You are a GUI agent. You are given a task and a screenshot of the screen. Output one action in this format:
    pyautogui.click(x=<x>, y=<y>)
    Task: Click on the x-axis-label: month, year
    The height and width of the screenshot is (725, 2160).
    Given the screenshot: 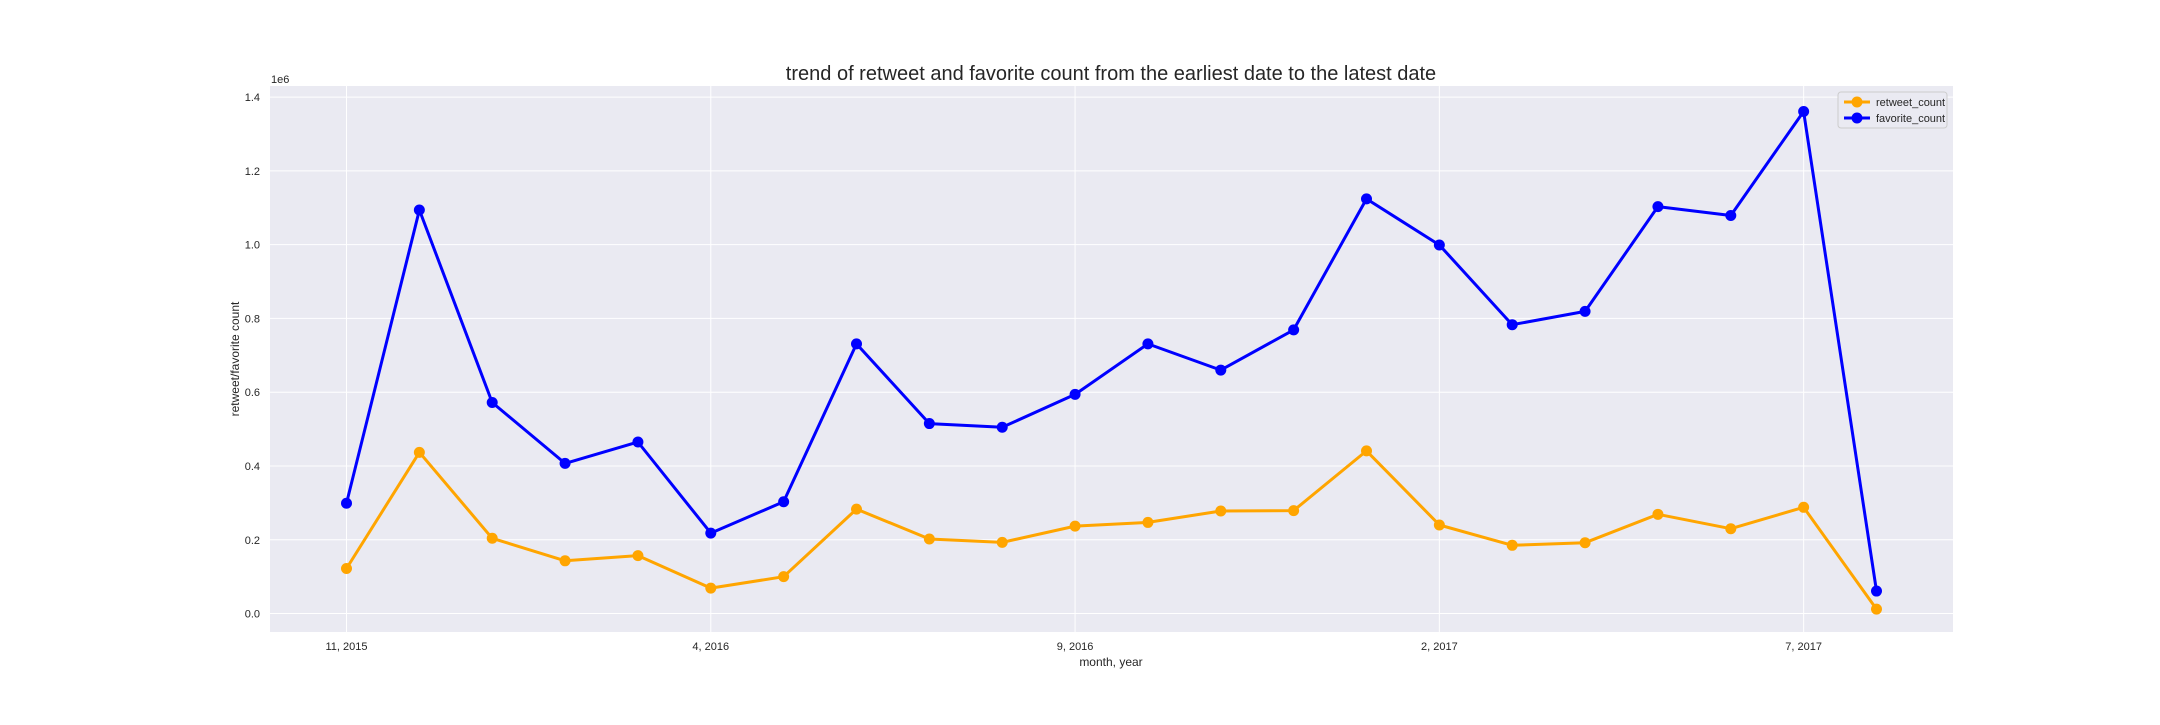 What is the action you would take?
    pyautogui.click(x=1110, y=662)
    